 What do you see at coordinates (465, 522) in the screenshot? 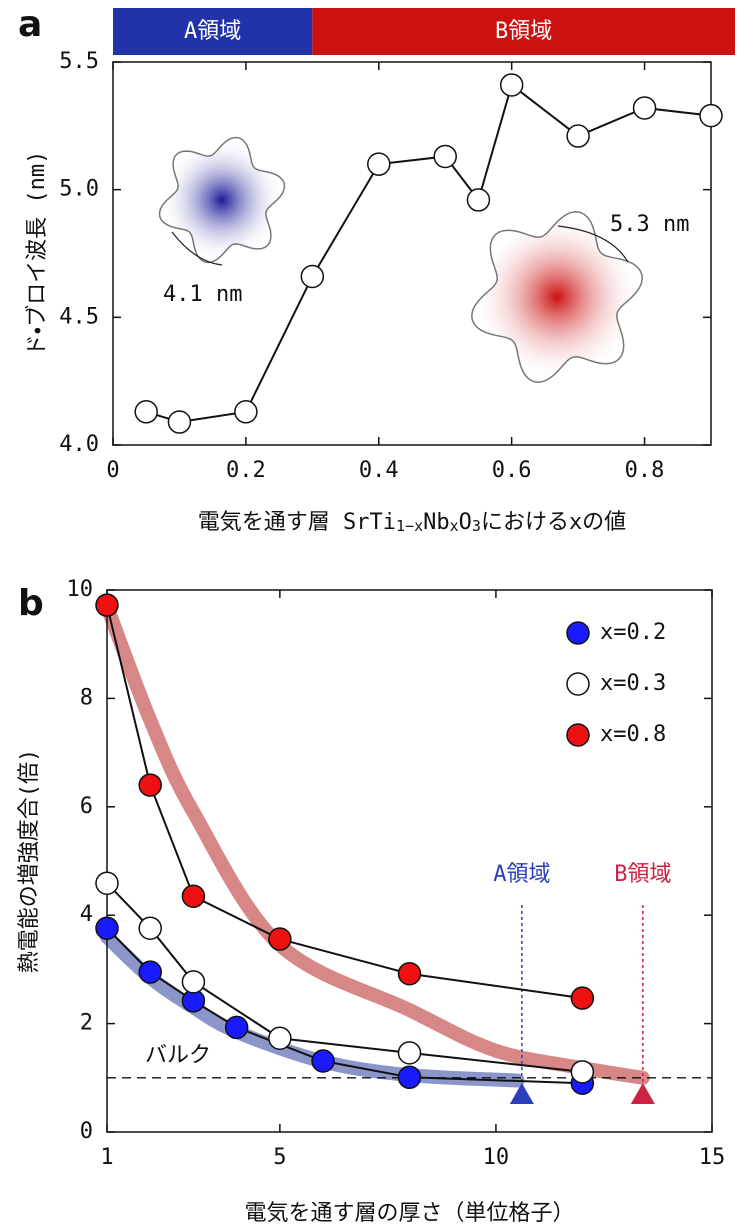
I see `x-axis-label-part: O` at bounding box center [465, 522].